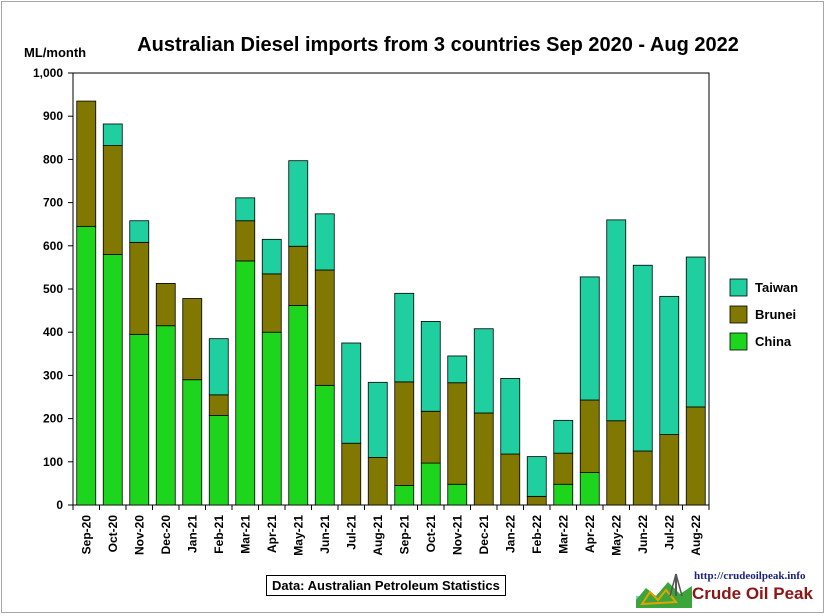  Describe the element at coordinates (245, 534) in the screenshot. I see `x-tick-label: Mar-21` at that location.